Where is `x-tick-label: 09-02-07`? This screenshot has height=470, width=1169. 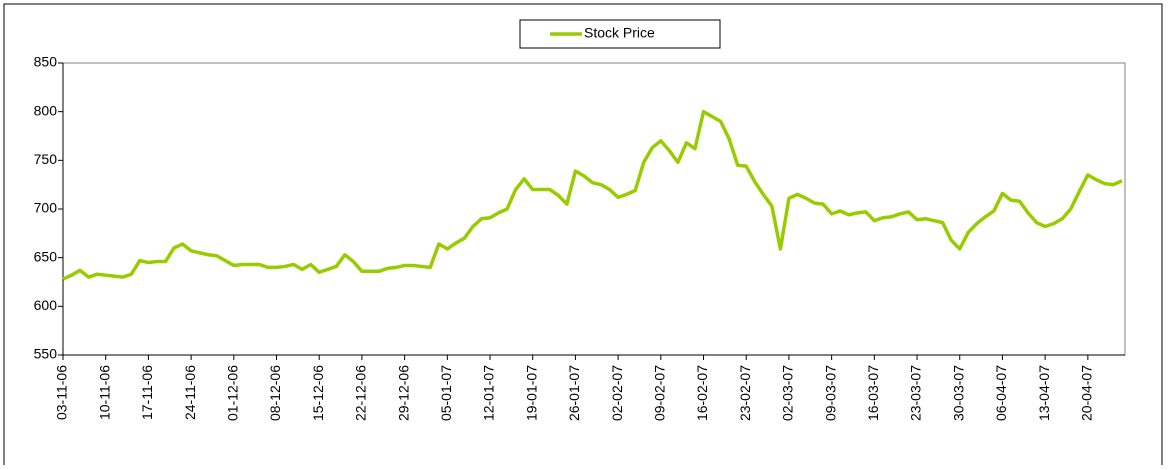 x-tick-label: 09-02-07 is located at coordinates (660, 393).